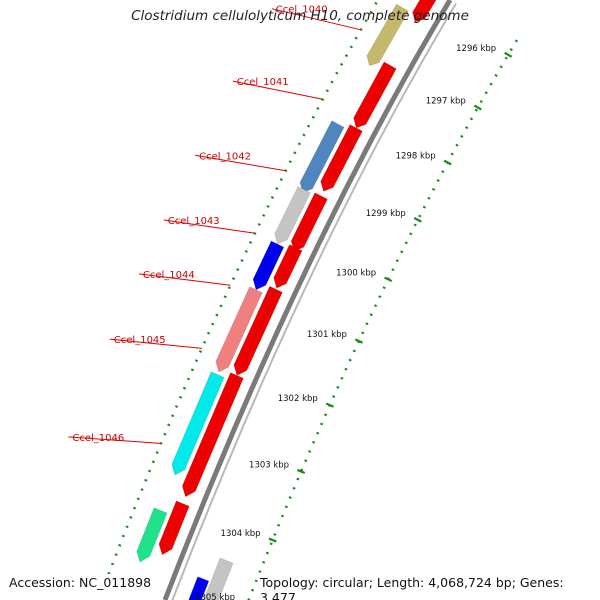 This screenshot has height=600, width=600. Describe the element at coordinates (327, 335) in the screenshot. I see `tick-label-6: 1301 kbp` at that location.